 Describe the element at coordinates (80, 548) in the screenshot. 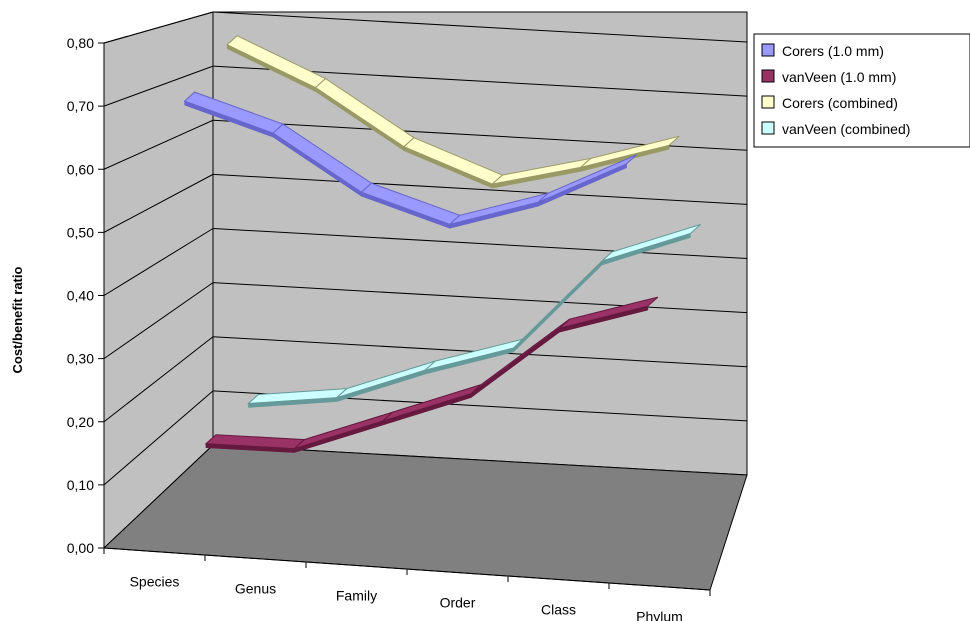

I see `y-tick-label: 0,00` at that location.